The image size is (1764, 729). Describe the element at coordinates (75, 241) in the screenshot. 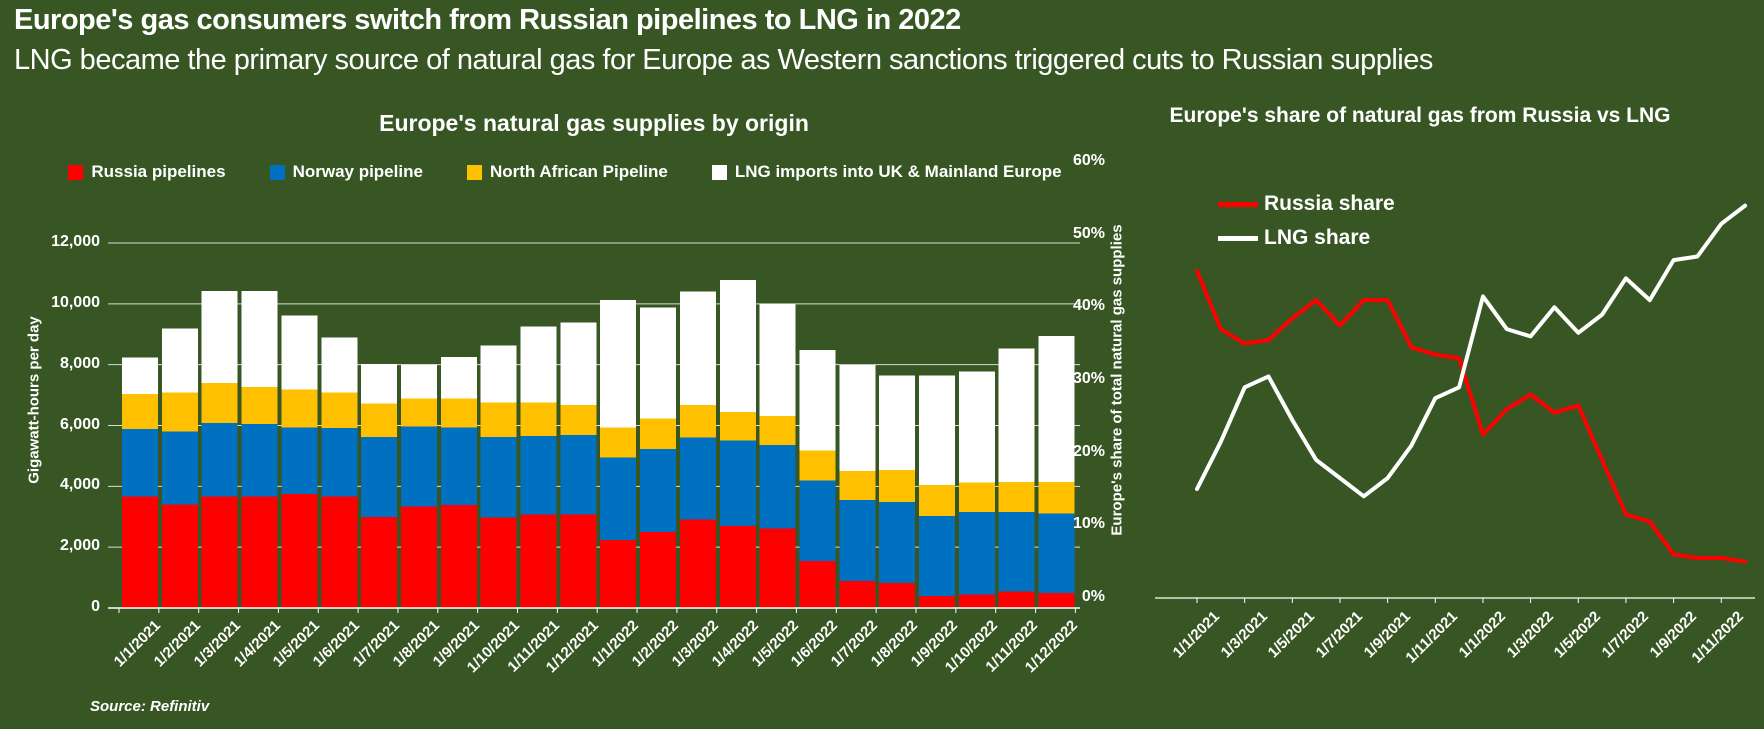

I see `y-tick-label: 12,000` at that location.